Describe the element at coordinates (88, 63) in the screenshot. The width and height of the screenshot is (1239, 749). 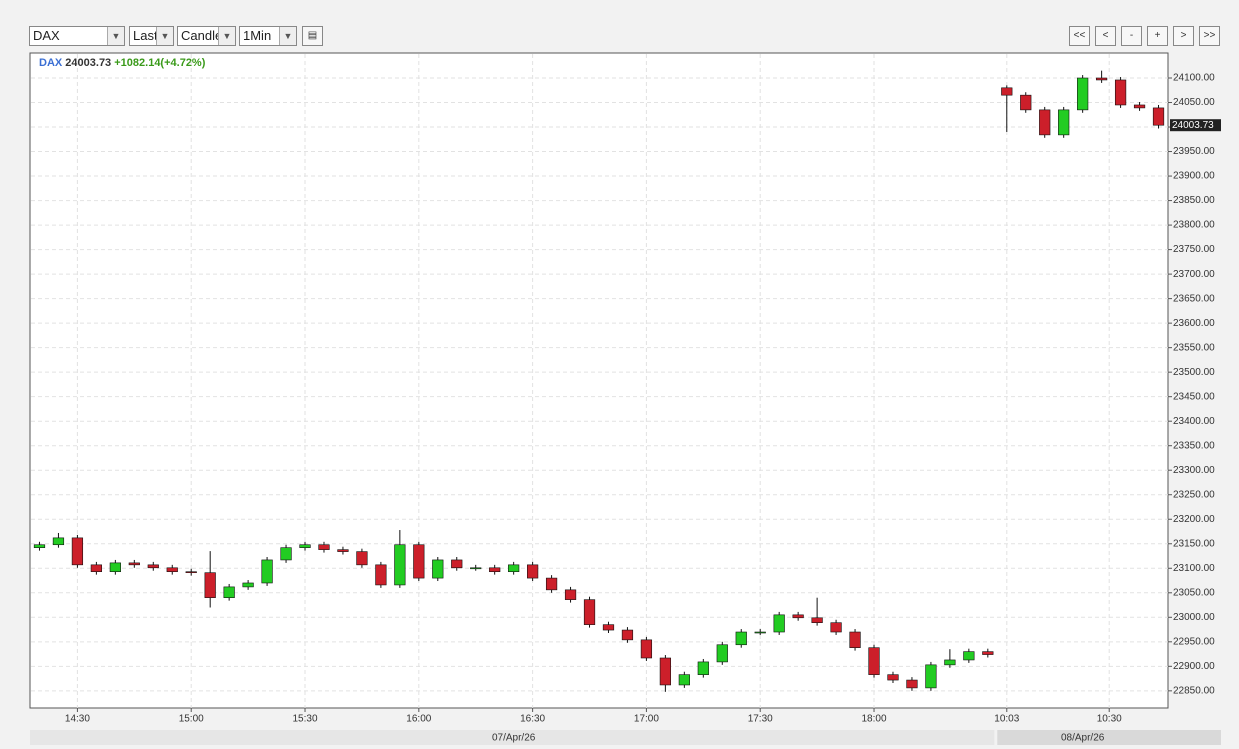
I see `header-last: 24003.73` at that location.